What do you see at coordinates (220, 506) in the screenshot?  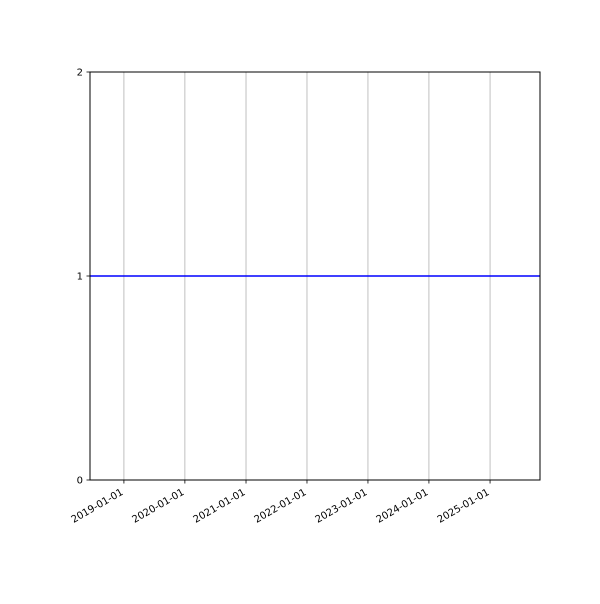 I see `x-tick-label: 2021-01-01` at bounding box center [220, 506].